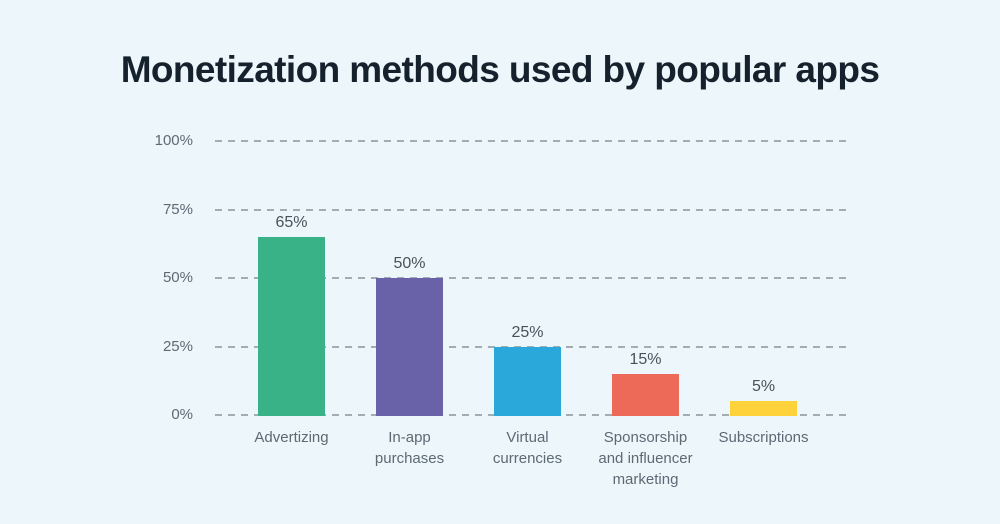 Image resolution: width=1000 pixels, height=524 pixels. I want to click on bar-subscriptions, so click(763, 408).